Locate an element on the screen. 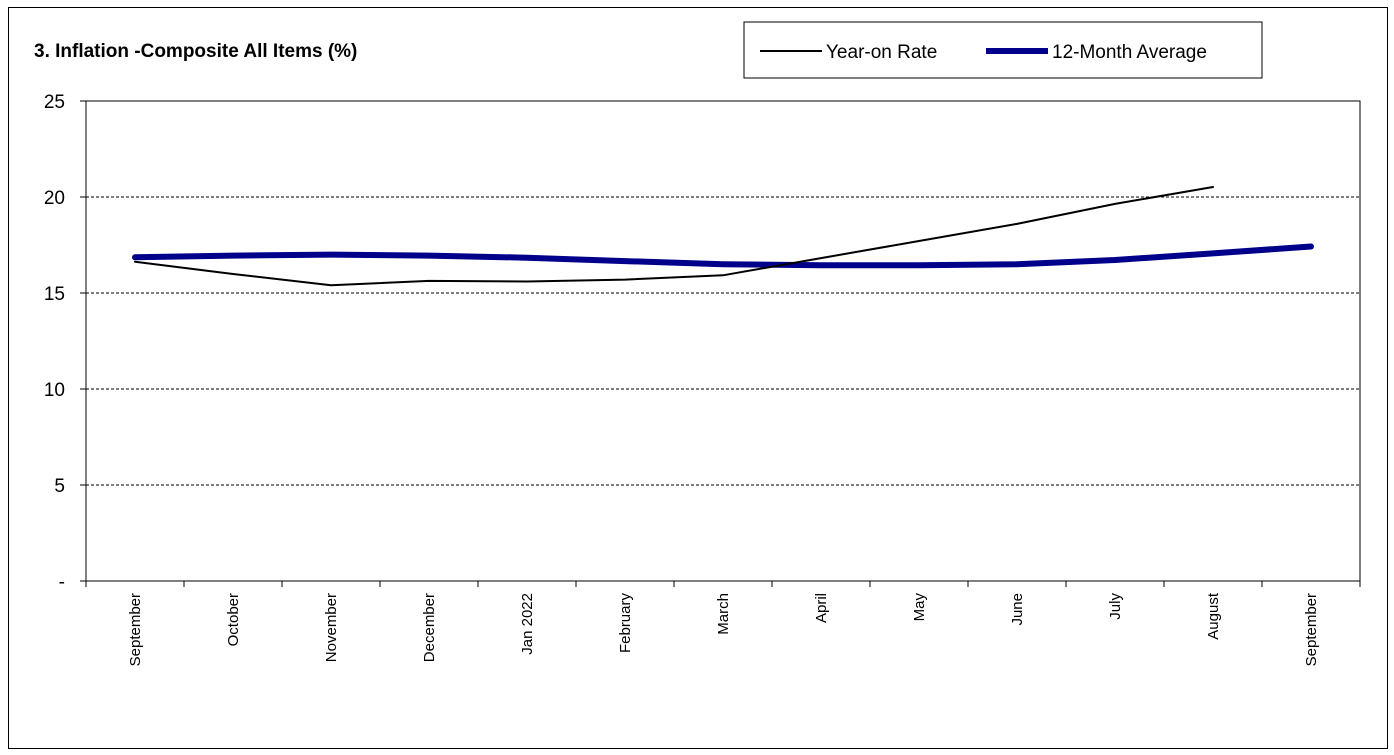  y-tick-label: 5 is located at coordinates (59, 486).